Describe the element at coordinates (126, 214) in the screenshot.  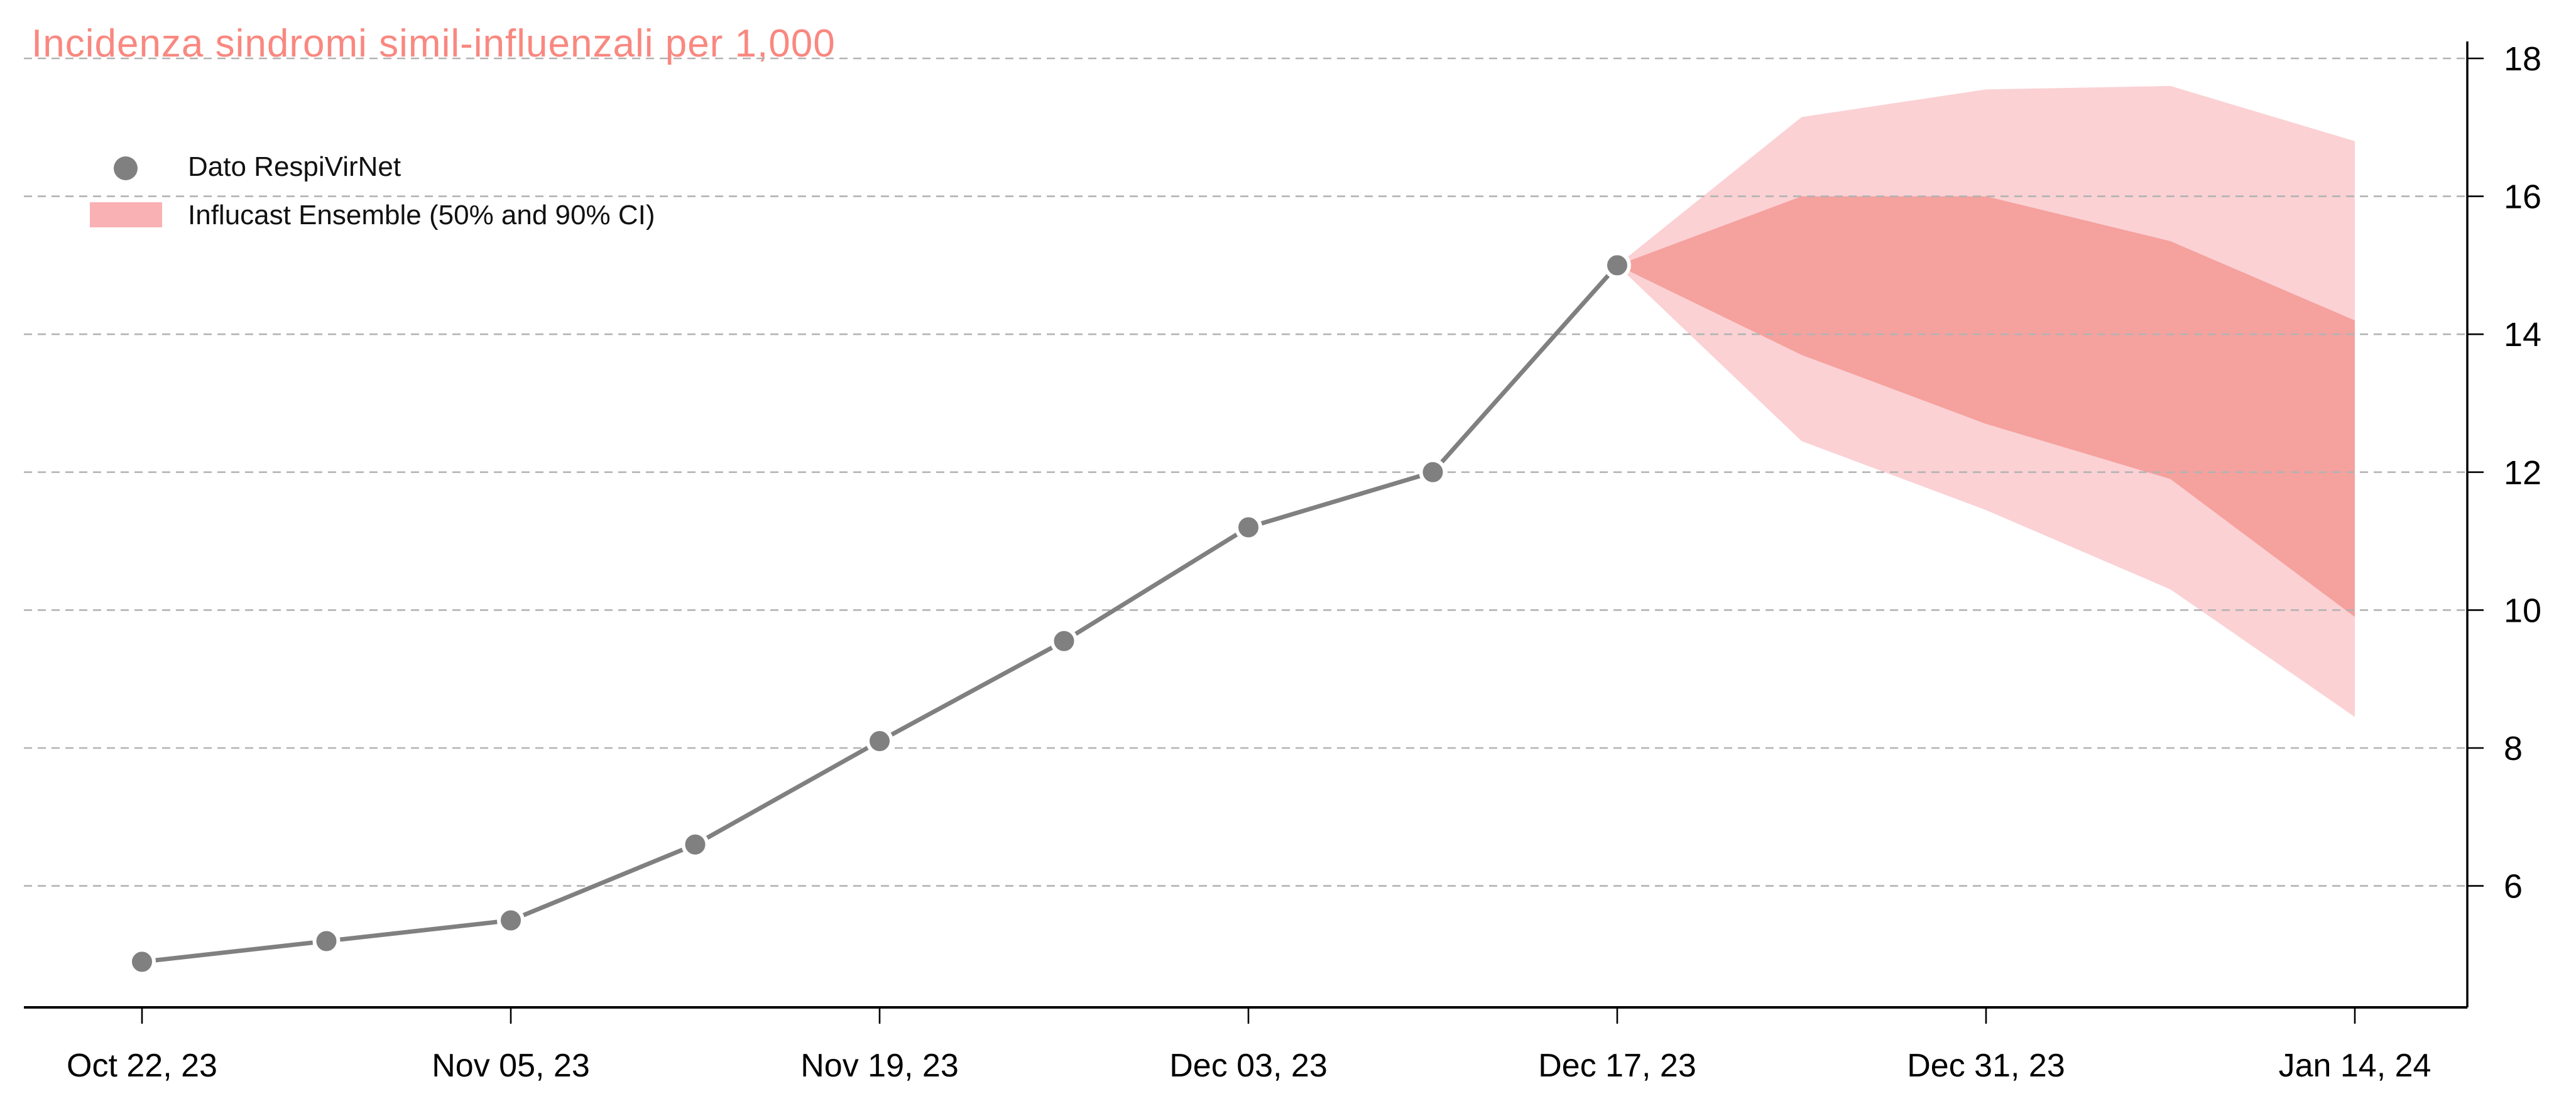
I see `forecast-legend-band-icon` at that location.